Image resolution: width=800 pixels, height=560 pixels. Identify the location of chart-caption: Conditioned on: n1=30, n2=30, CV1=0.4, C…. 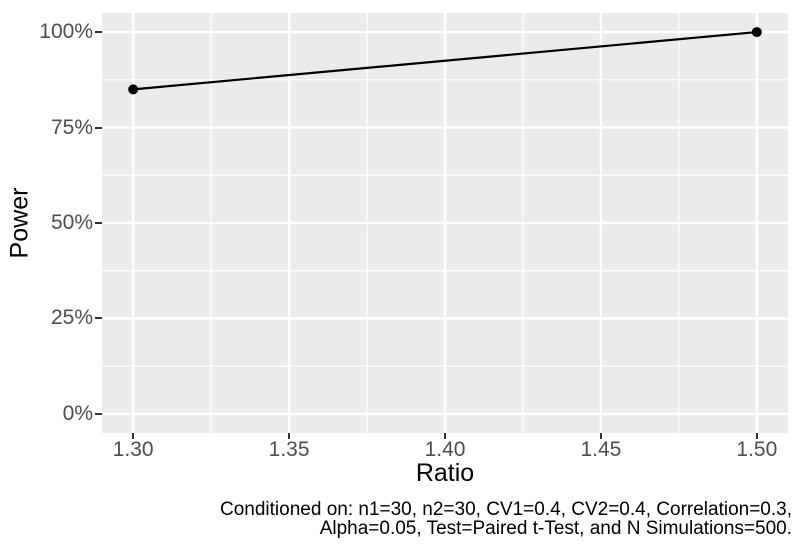
(506, 519).